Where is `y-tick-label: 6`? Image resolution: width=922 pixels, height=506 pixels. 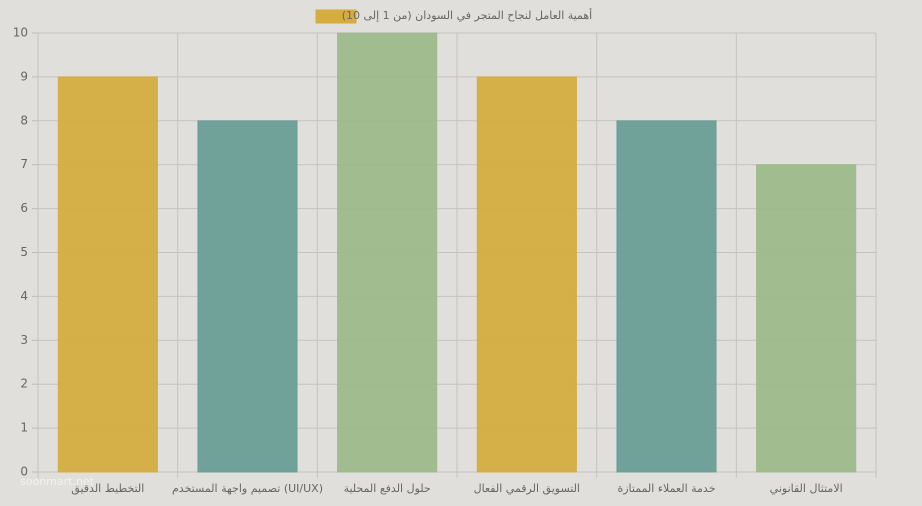
y-tick-label: 6 is located at coordinates (24, 208).